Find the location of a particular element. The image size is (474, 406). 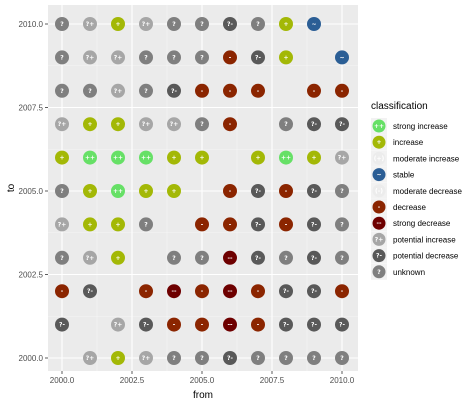

marker-point-strong_decrease: -- is located at coordinates (230, 257).